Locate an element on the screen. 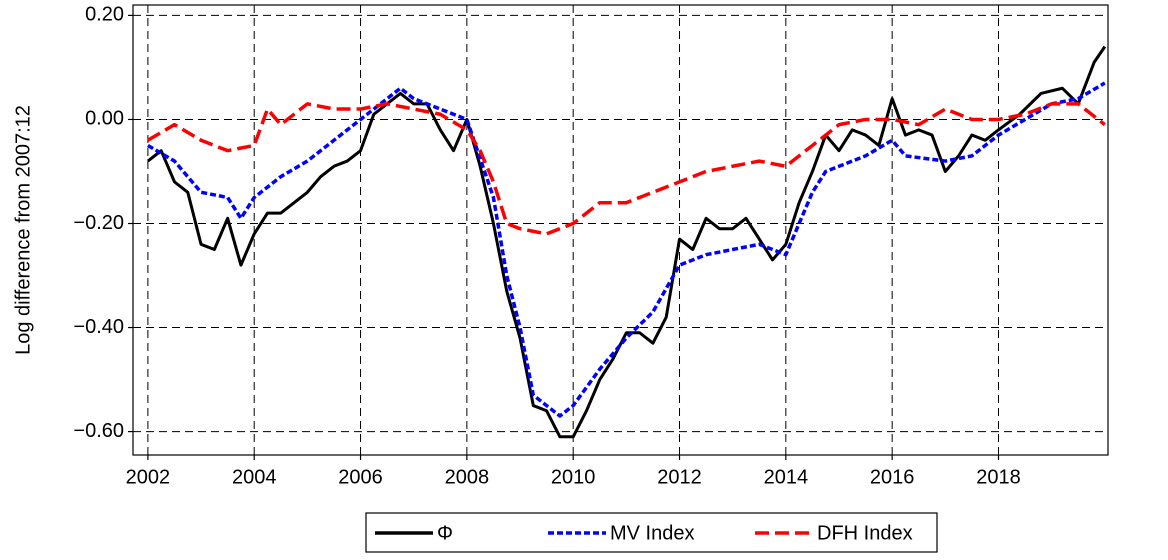  x-tick-label: 2018 is located at coordinates (998, 477).